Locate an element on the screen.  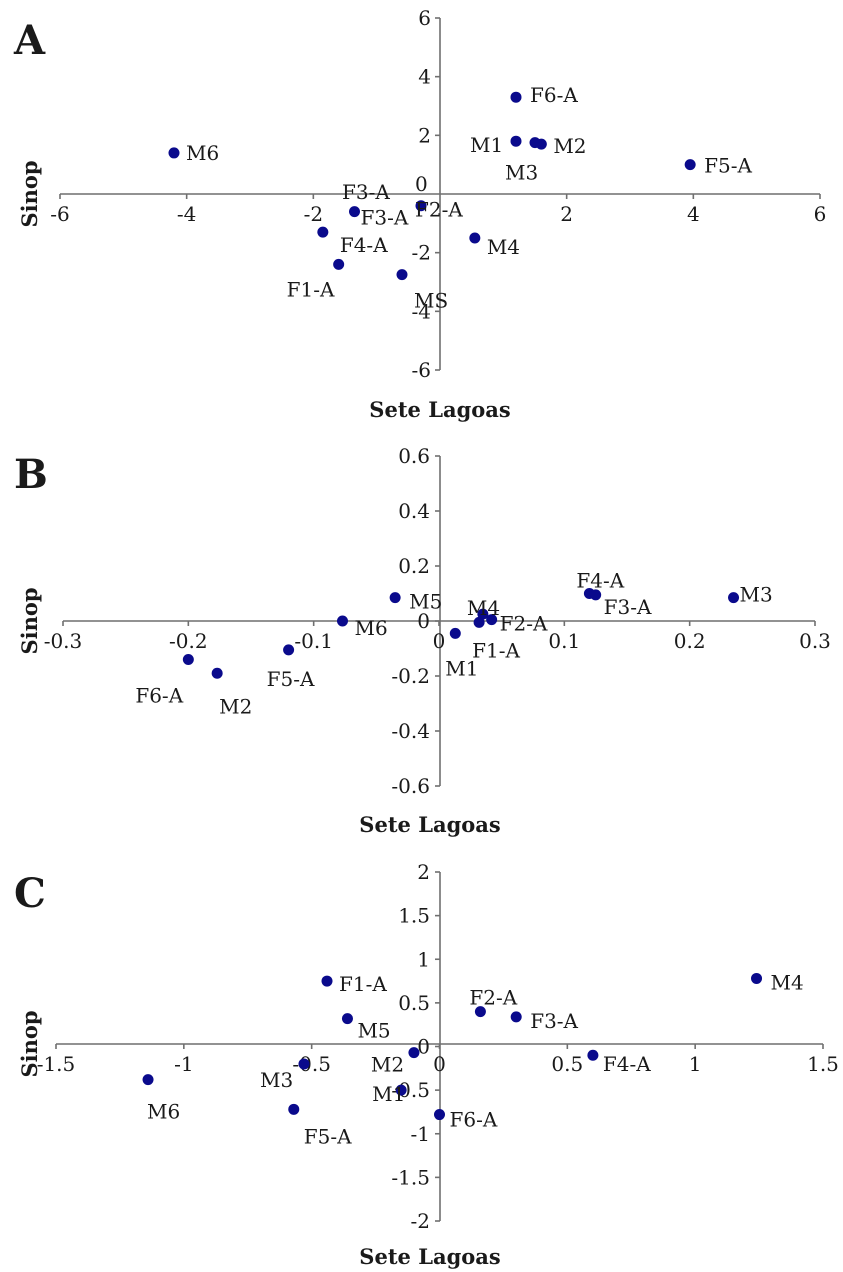
data-point-label: F5-A is located at coordinates (291, 679).